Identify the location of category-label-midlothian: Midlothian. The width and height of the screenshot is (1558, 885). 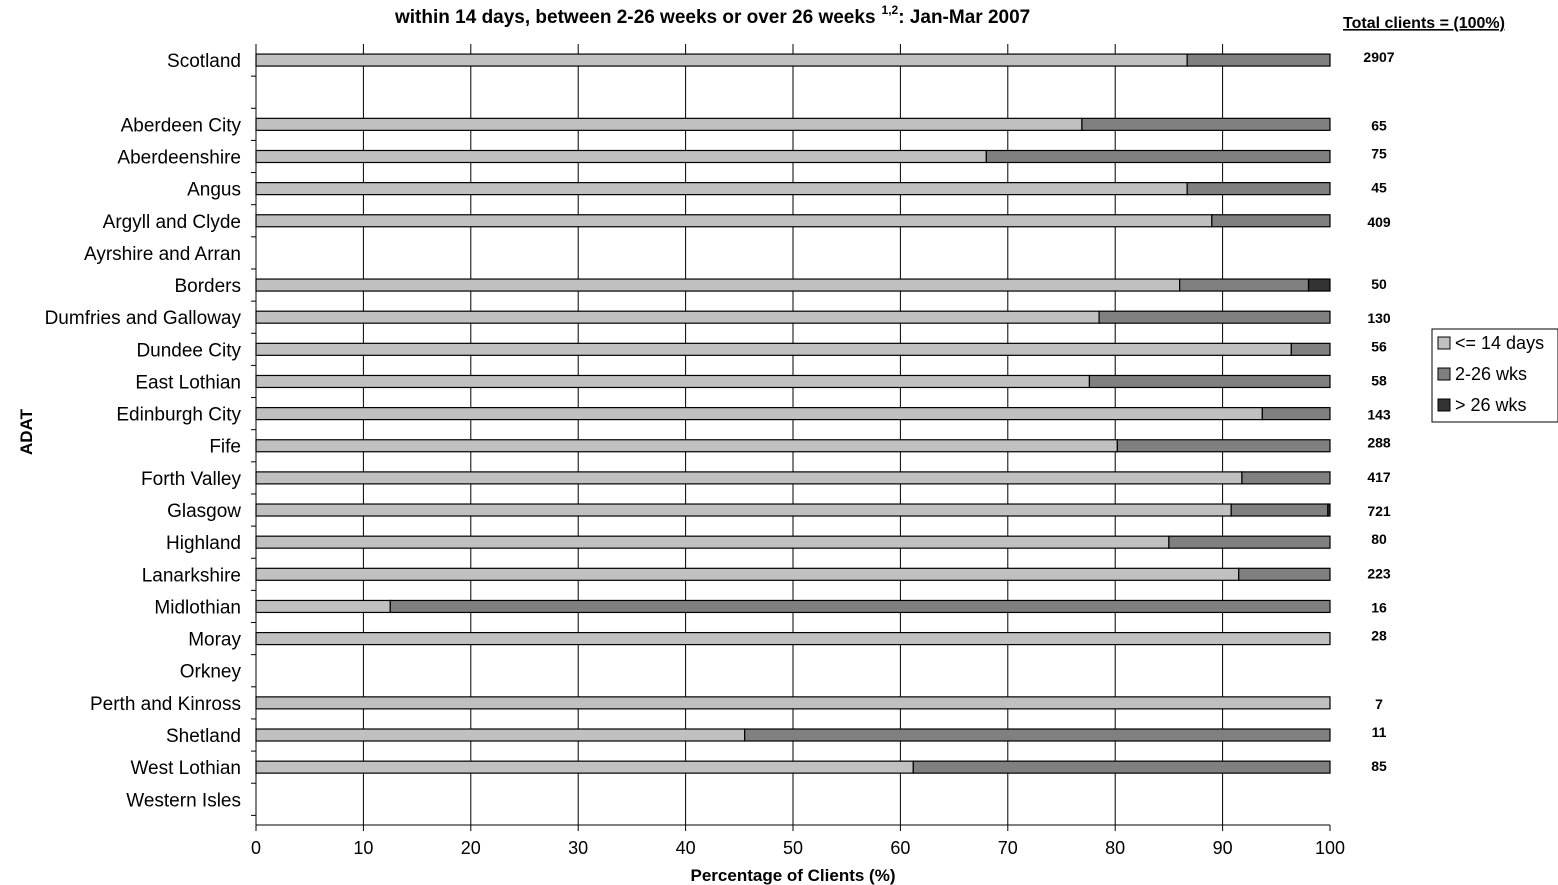
(197, 607).